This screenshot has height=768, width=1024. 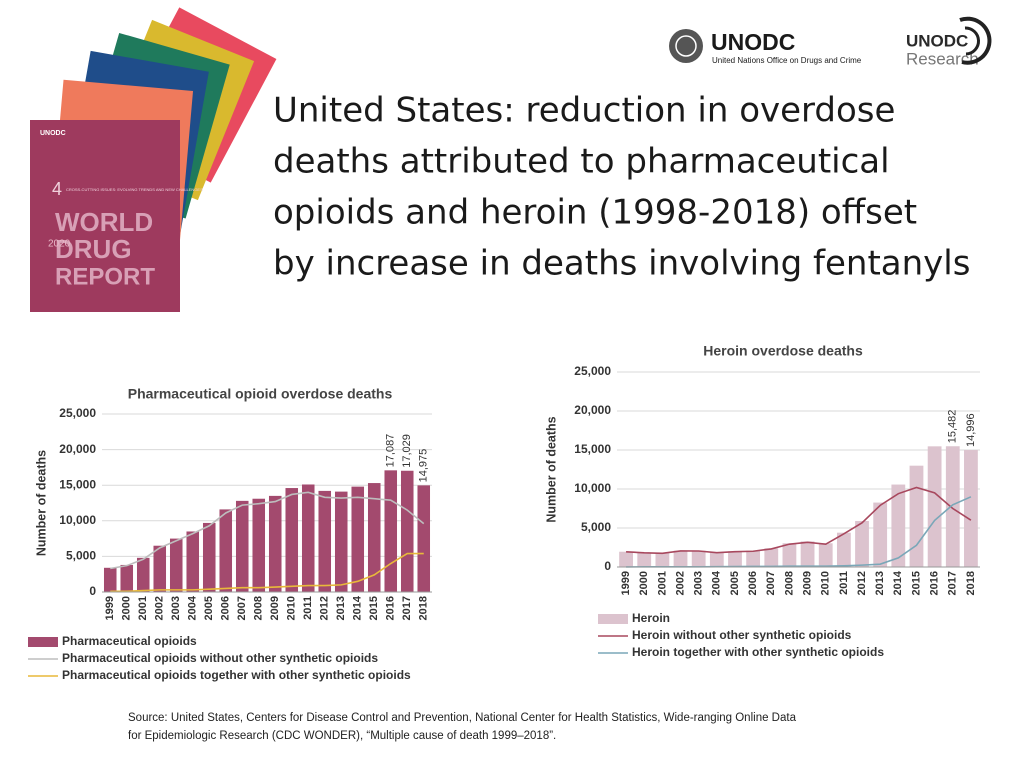 What do you see at coordinates (424, 608) in the screenshot?
I see `x-tick-label: 2018` at bounding box center [424, 608].